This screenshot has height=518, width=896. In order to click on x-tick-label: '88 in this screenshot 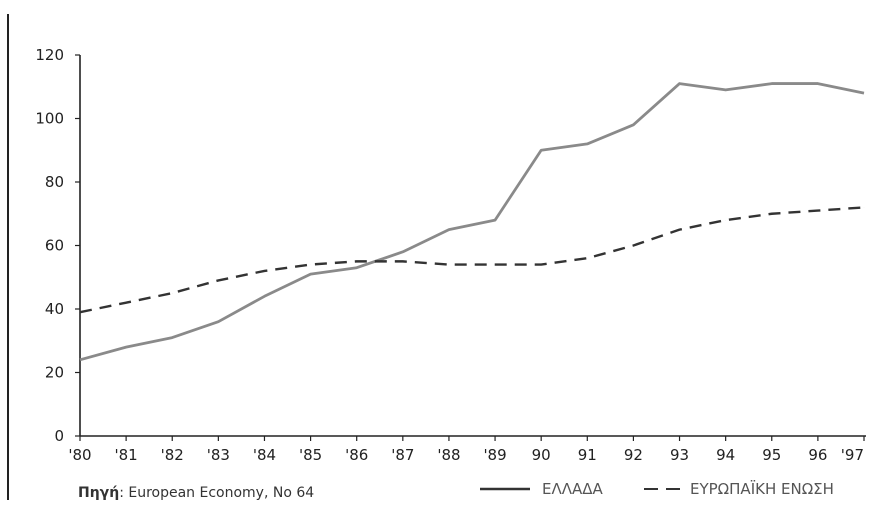, I will do `click(448, 455)`.